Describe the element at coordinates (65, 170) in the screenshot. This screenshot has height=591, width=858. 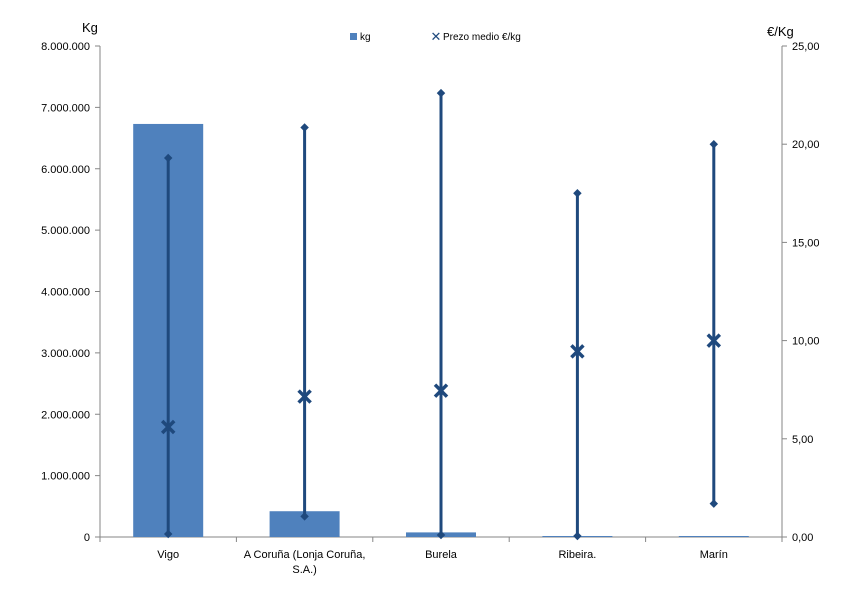
I see `left-tick-label: 6.000.000` at that location.